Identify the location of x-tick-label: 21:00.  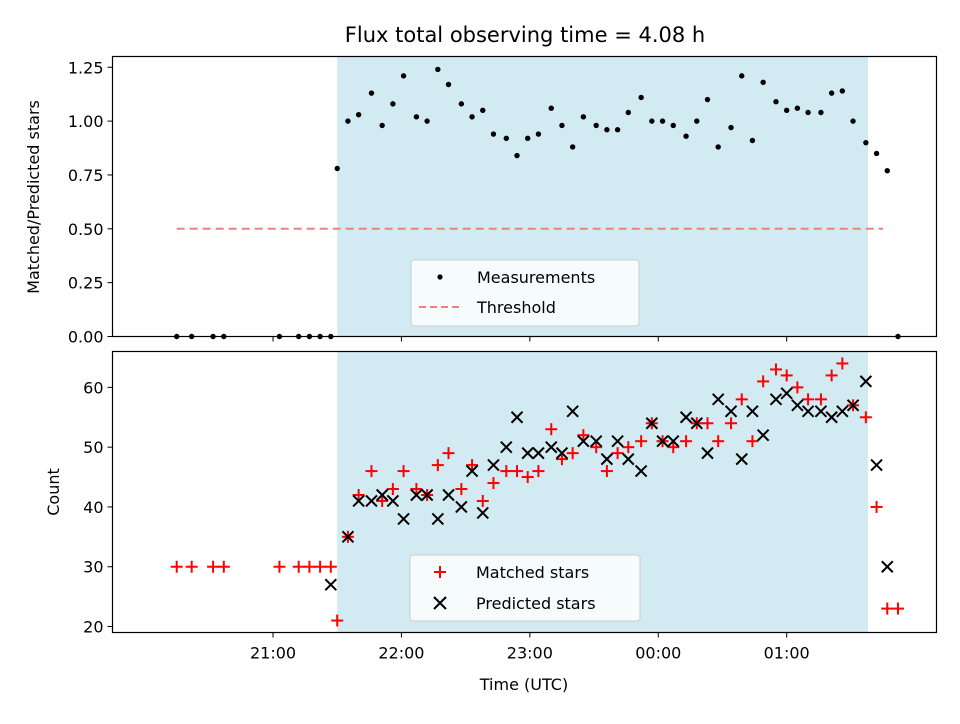
(273, 653).